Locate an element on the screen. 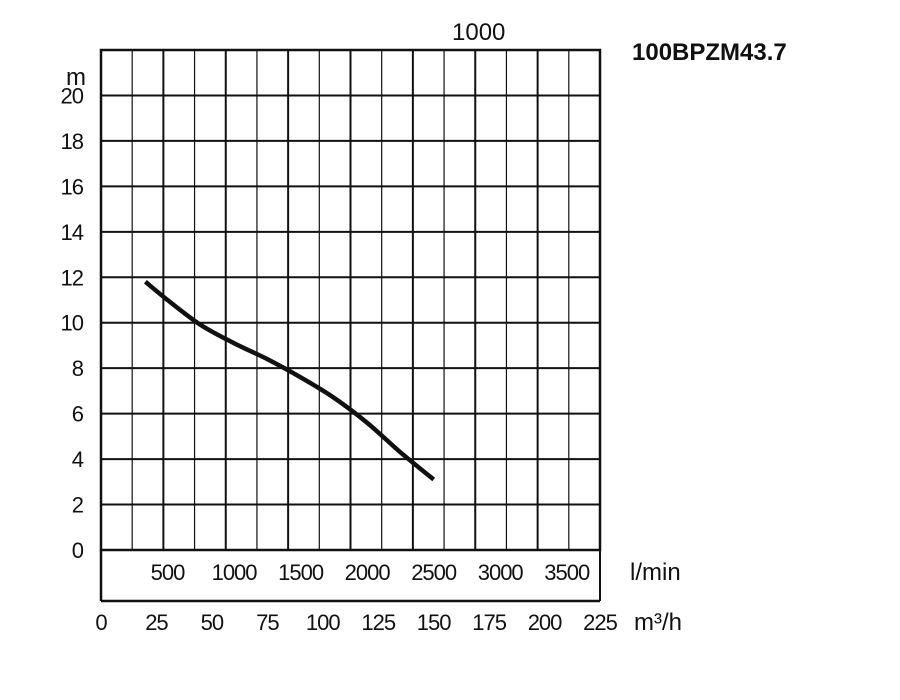  m3h-tick-label: 100 is located at coordinates (323, 622).